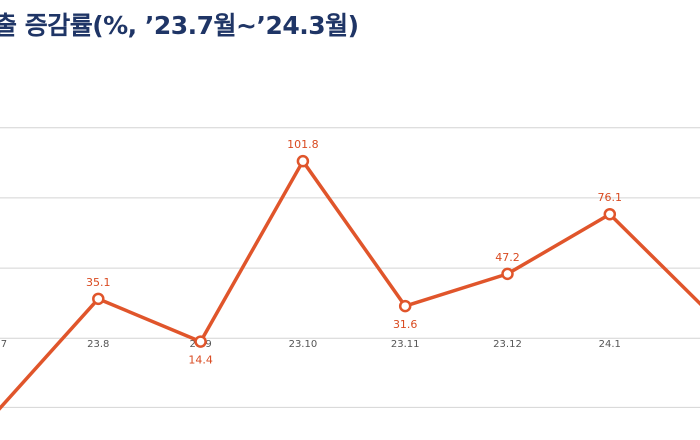 The height and width of the screenshot is (440, 700). Describe the element at coordinates (610, 344) in the screenshot. I see `x-tick-label: 24.1` at that location.